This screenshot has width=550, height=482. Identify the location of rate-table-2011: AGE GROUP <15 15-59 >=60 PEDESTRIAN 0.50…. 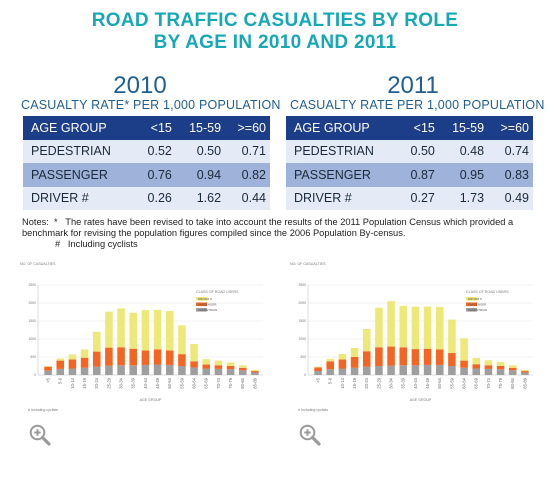
(409, 163).